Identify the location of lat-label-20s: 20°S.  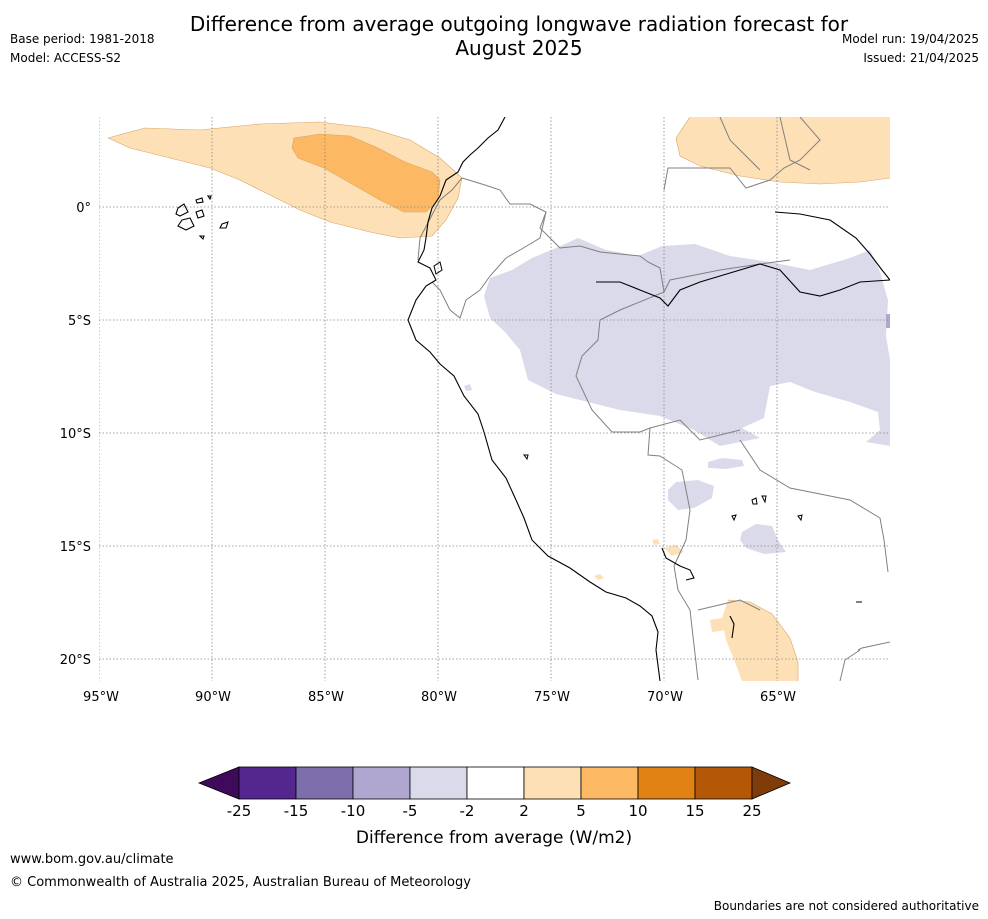
(75, 660).